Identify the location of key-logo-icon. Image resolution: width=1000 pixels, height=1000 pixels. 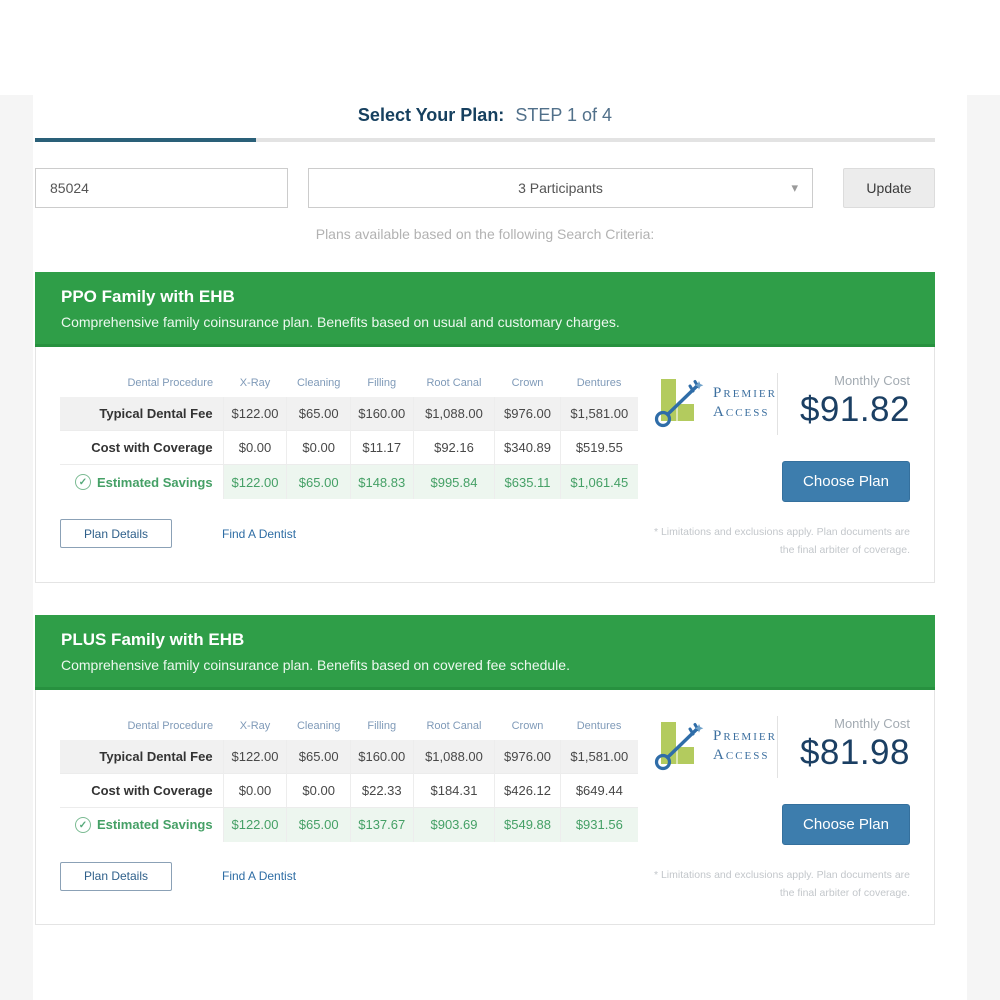
(679, 403).